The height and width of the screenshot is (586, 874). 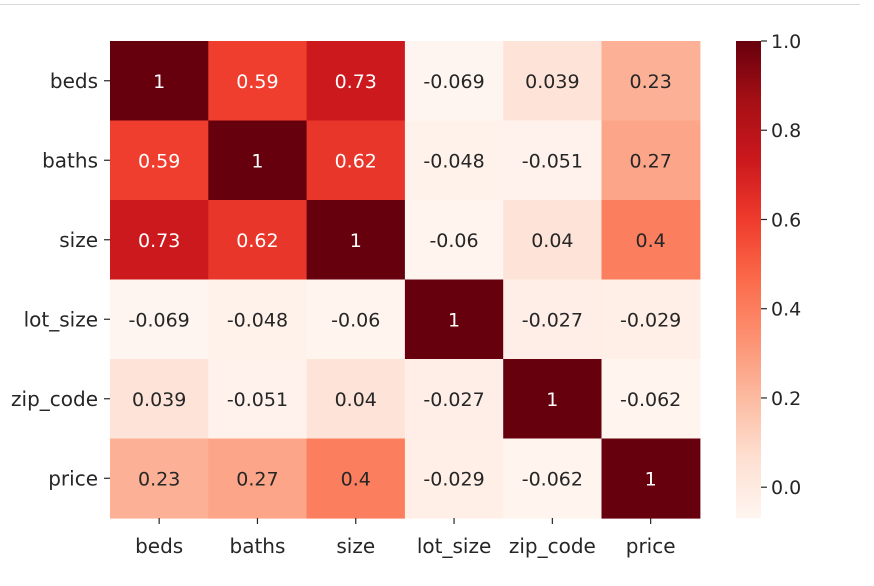 I want to click on x-tick-label: size, so click(x=355, y=546).